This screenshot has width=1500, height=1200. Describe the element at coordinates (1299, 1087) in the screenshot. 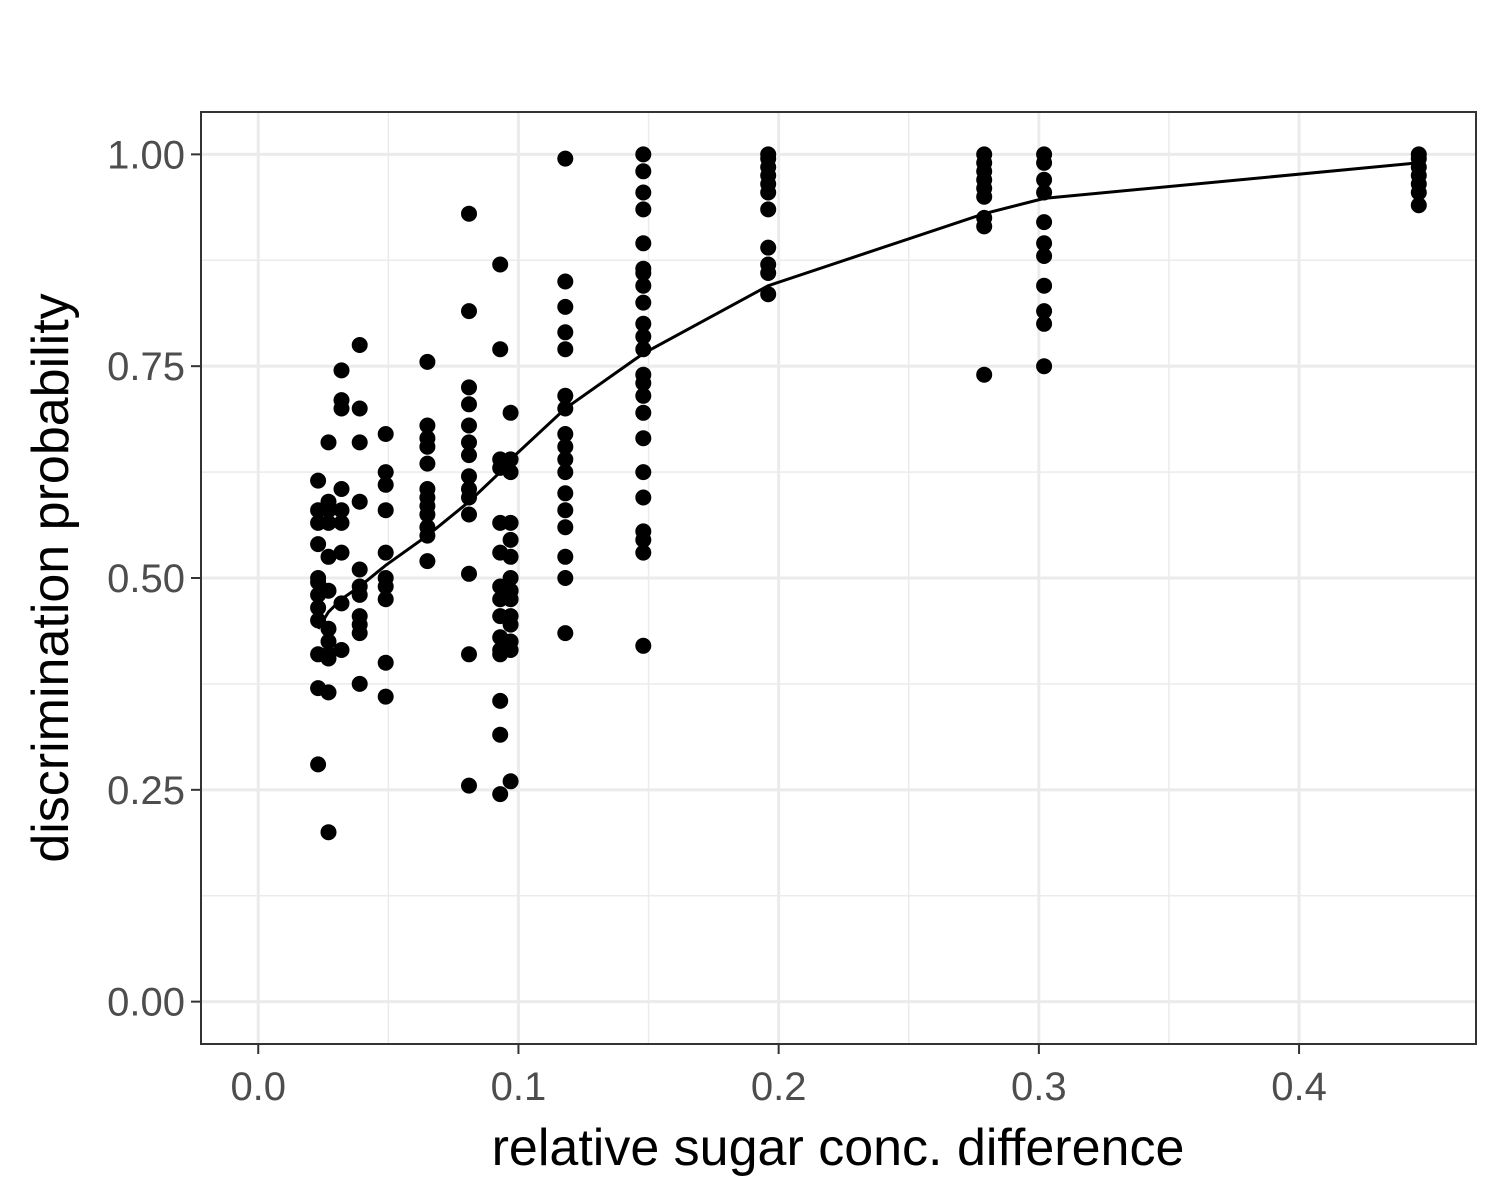

I see `x-tick-label: 0.4` at that location.